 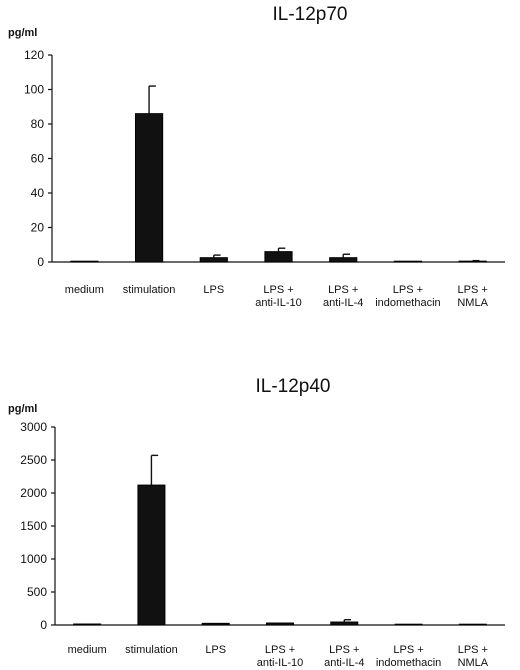 I want to click on y-tick-label: 80, so click(x=38, y=124).